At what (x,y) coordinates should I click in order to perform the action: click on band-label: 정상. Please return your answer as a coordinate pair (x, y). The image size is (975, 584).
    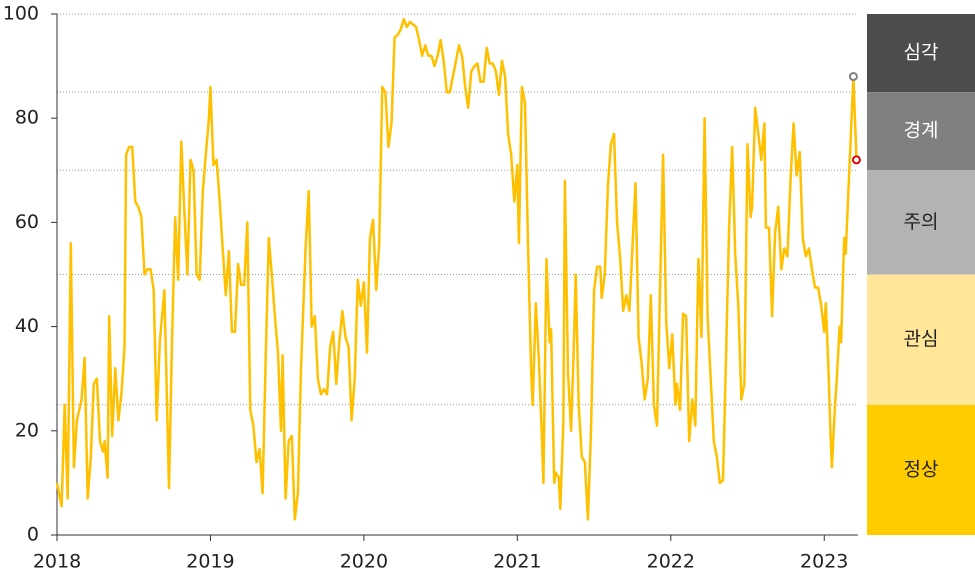
    Looking at the image, I should click on (921, 469).